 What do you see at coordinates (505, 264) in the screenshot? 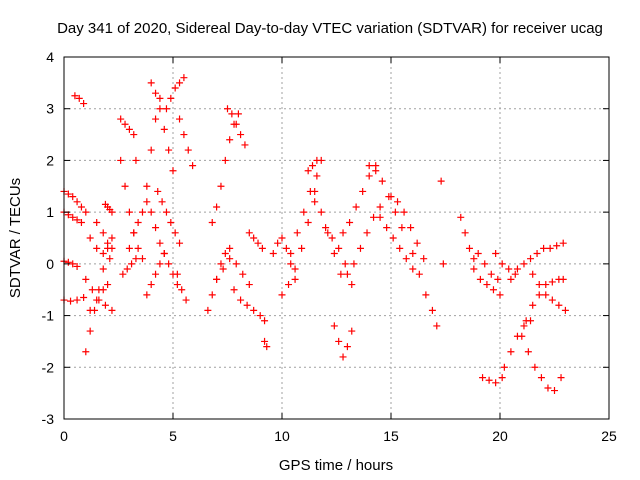
I see `series-t49` at bounding box center [505, 264].